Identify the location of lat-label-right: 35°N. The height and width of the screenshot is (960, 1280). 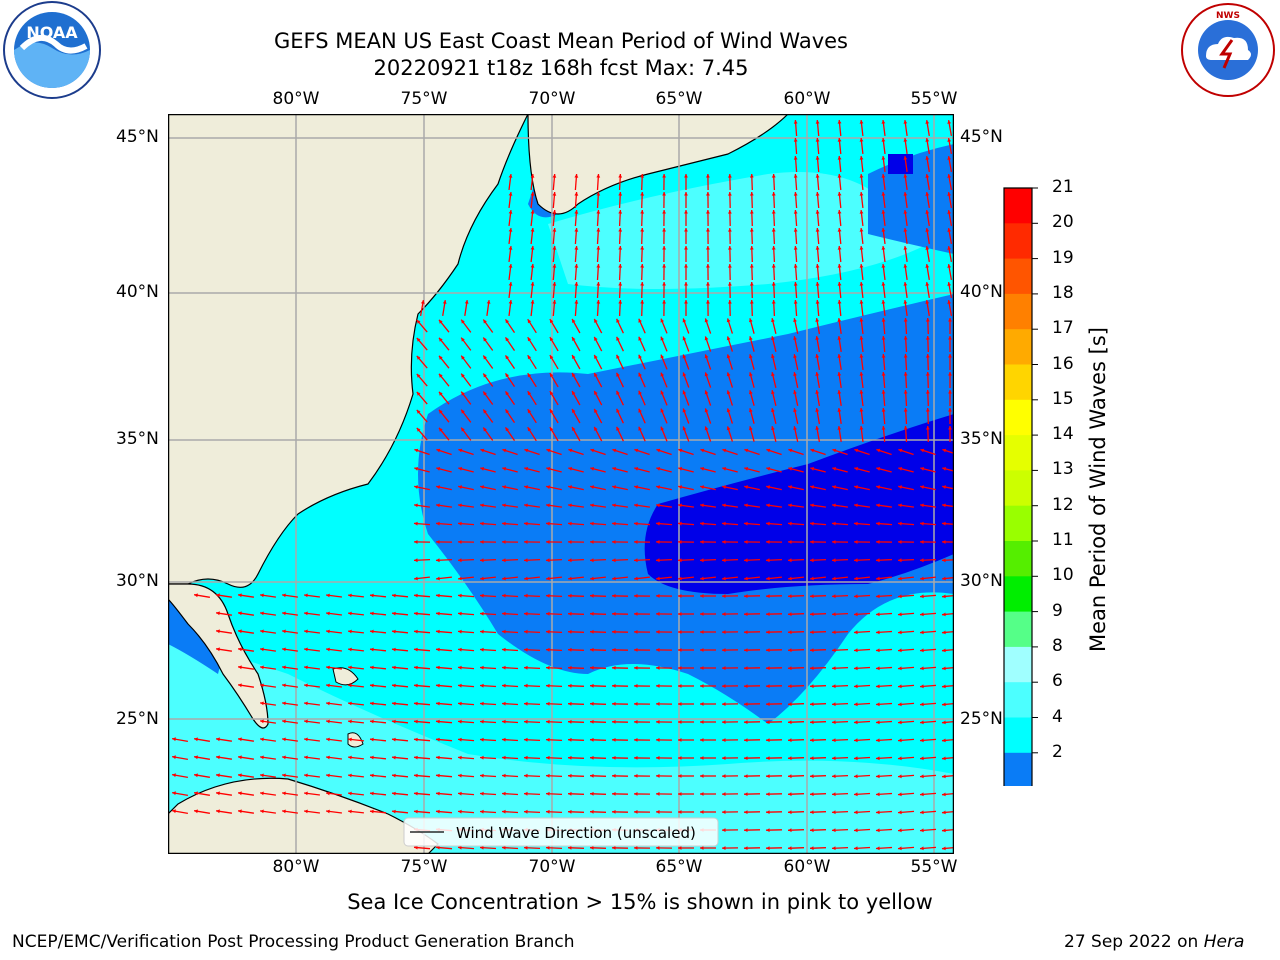
(981, 439).